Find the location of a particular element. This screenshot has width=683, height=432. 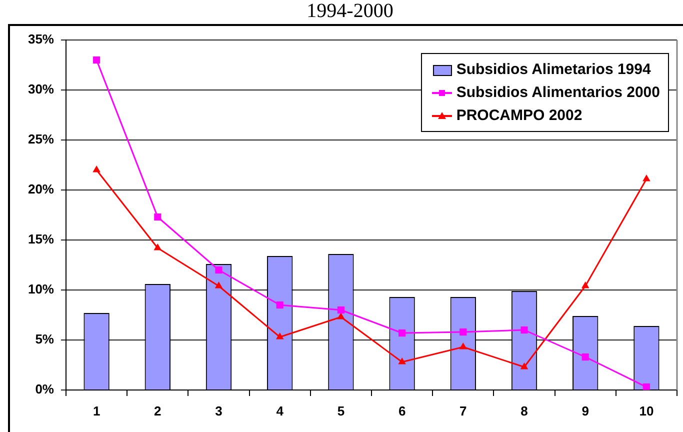

x-tick-label: 9 is located at coordinates (585, 410).